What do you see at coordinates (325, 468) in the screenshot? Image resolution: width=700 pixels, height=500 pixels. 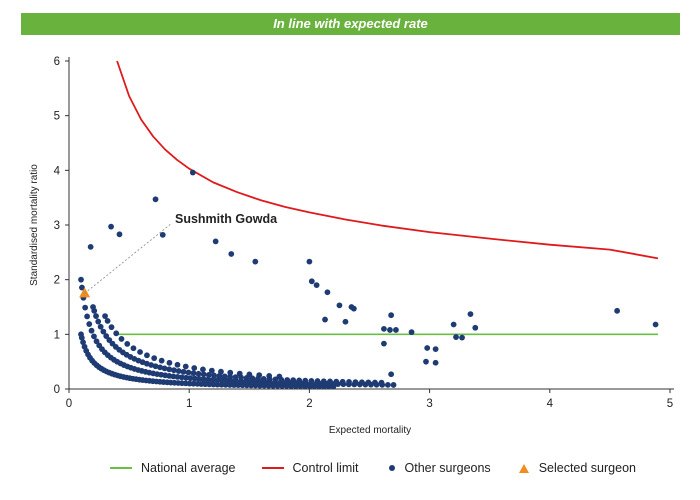 I see `legend-label-control-limit: Control limit` at bounding box center [325, 468].